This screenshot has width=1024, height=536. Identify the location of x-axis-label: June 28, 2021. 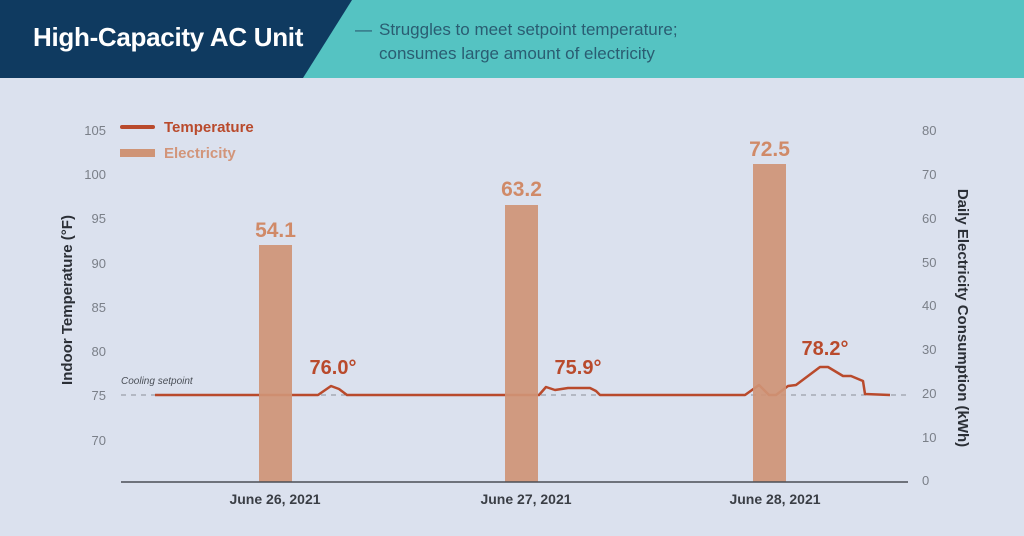
(774, 499).